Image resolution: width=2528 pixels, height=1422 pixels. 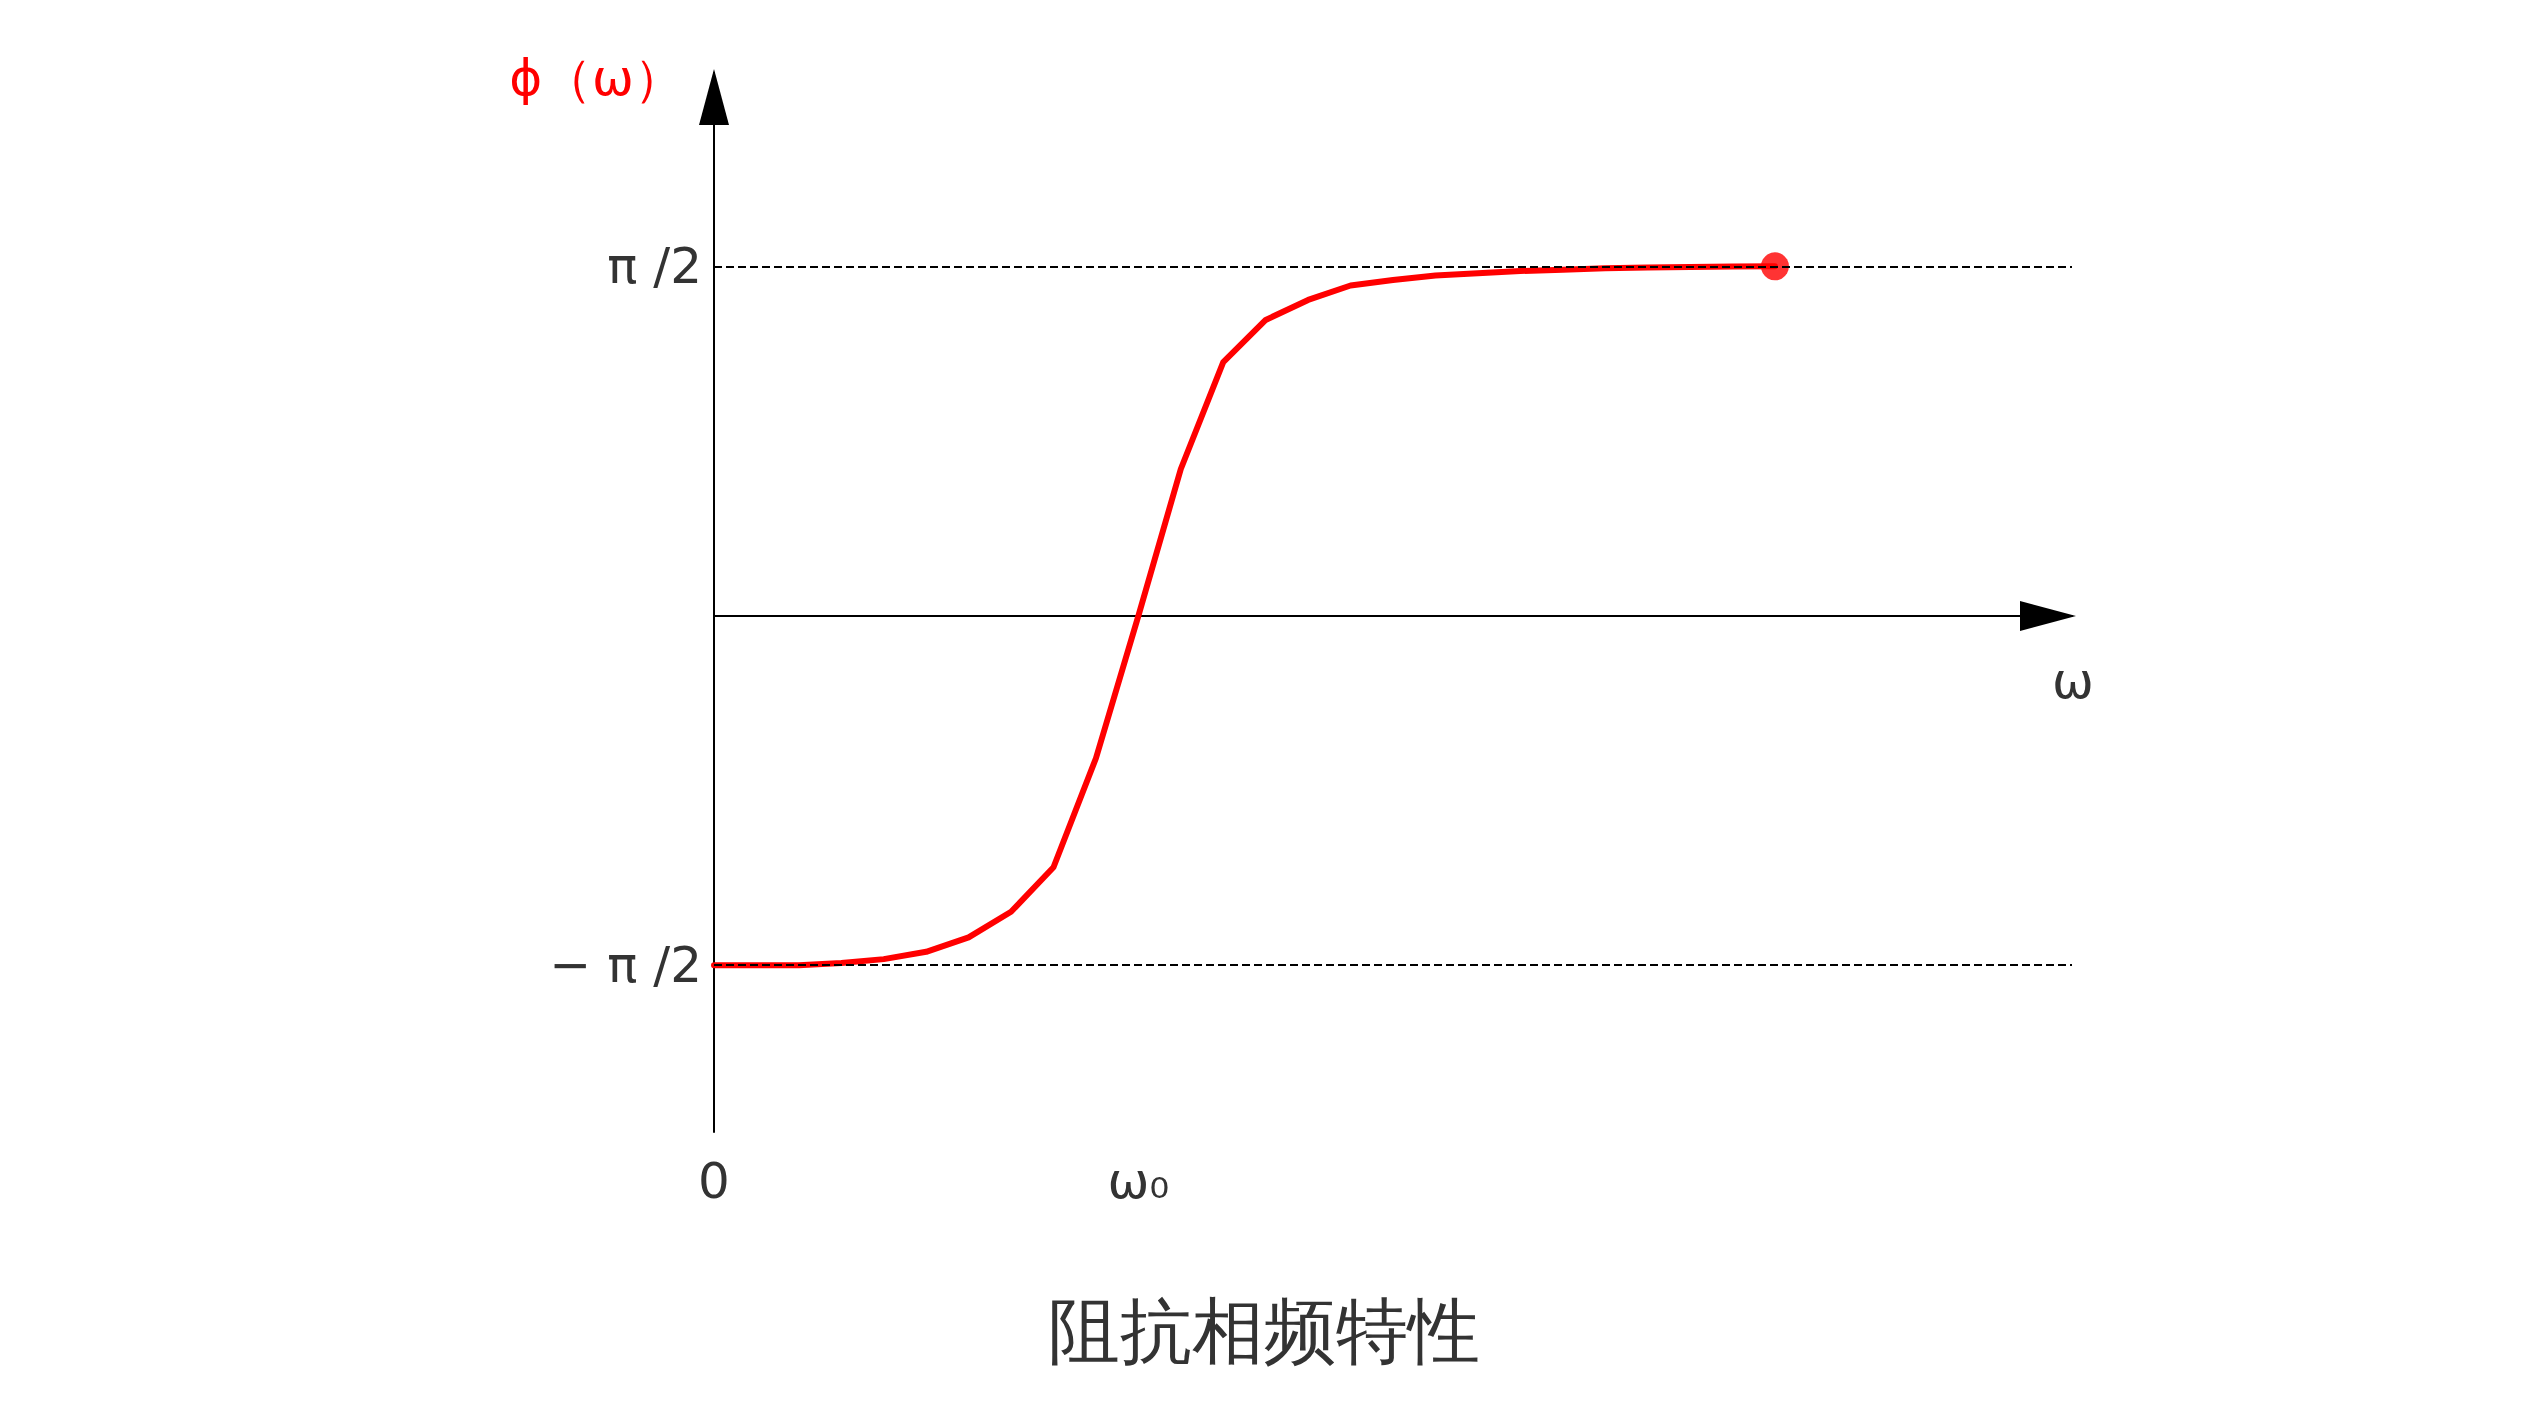 What do you see at coordinates (714, 1181) in the screenshot?
I see `x-tick-label: 0` at bounding box center [714, 1181].